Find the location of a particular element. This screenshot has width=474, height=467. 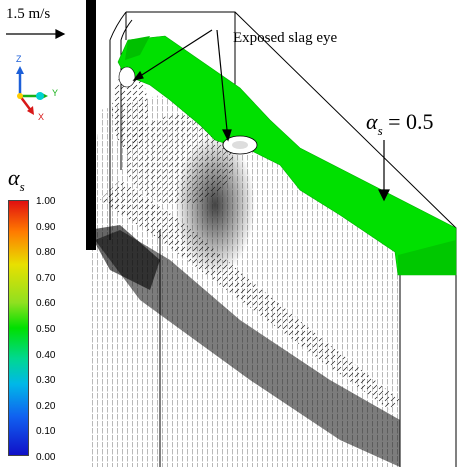

colorbar-tick-label: 0.40 is located at coordinates (46, 355).